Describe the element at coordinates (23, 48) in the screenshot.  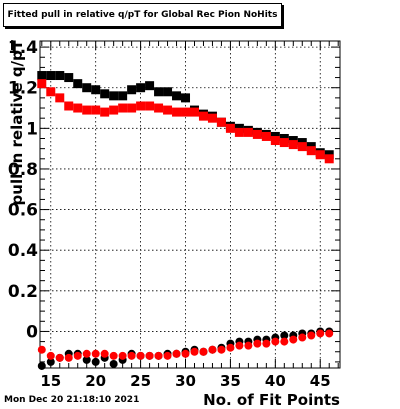
I see `y-tick-label: 1.4` at that location.